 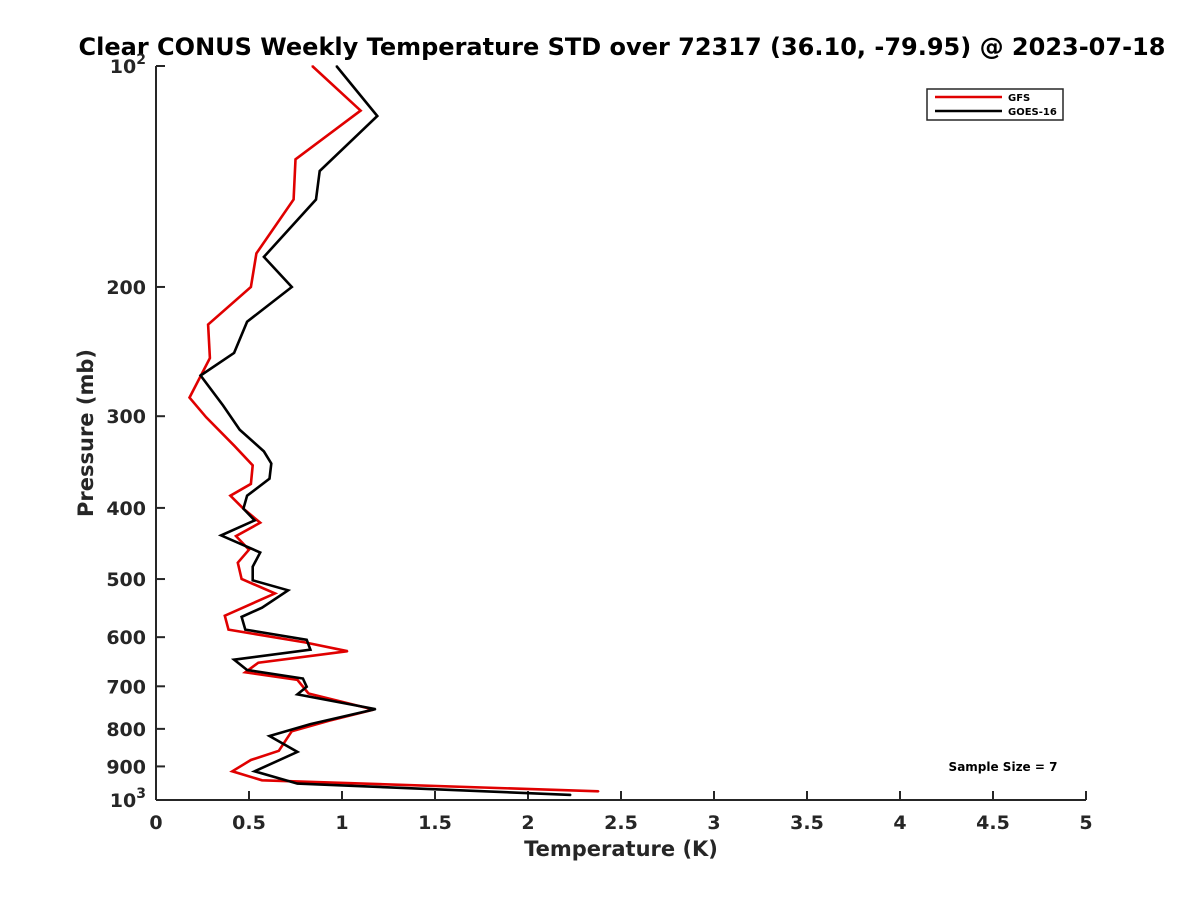 I want to click on y-tick-label: 300, so click(x=126, y=417).